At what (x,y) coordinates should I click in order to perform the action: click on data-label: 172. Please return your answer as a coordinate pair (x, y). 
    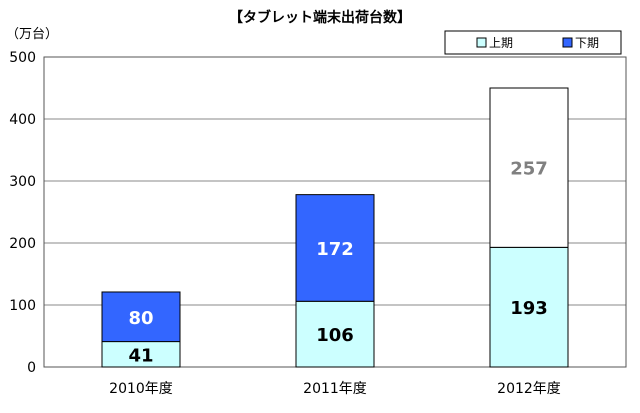
    Looking at the image, I should click on (335, 249).